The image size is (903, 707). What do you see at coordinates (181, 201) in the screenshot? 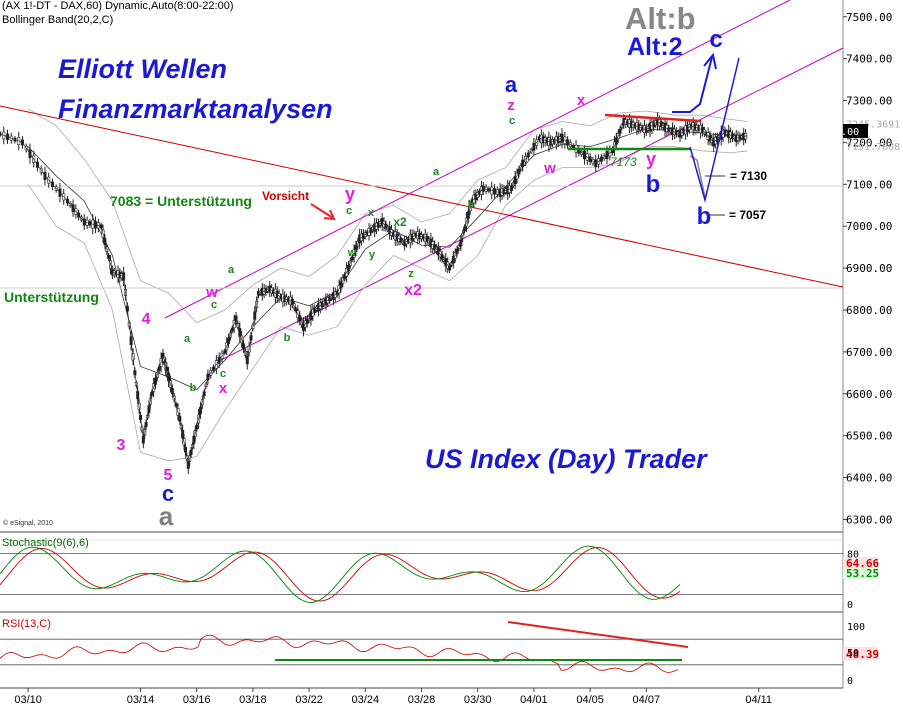
I see `support-7083-label: 7083 = Unterstützung` at bounding box center [181, 201].